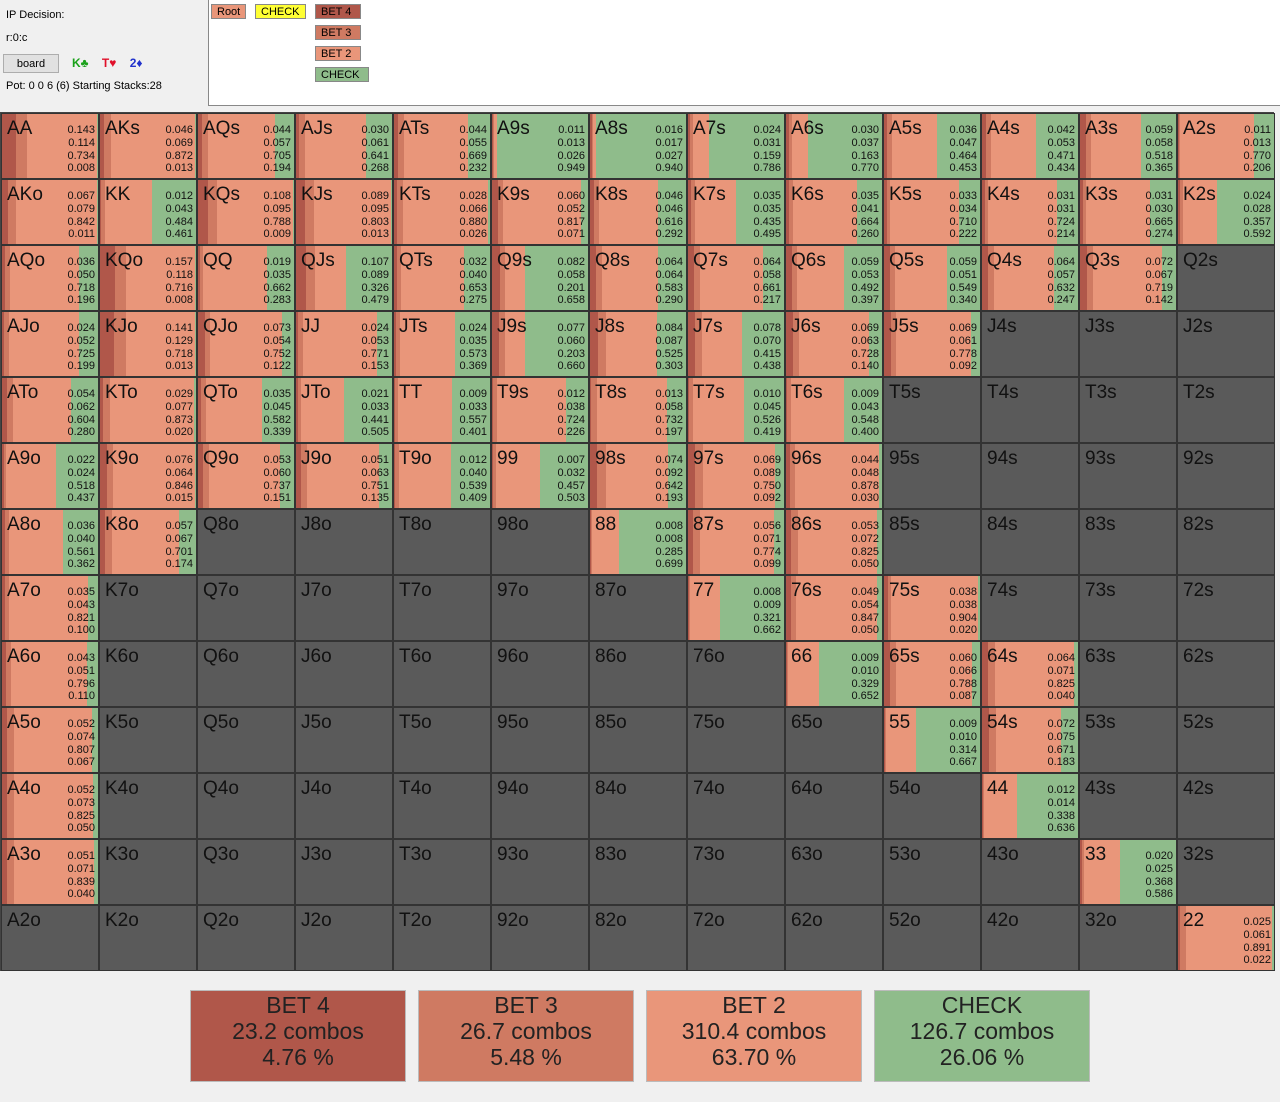 The image size is (1280, 1102). What do you see at coordinates (932, 872) in the screenshot?
I see `hand-cell: 53o` at bounding box center [932, 872].